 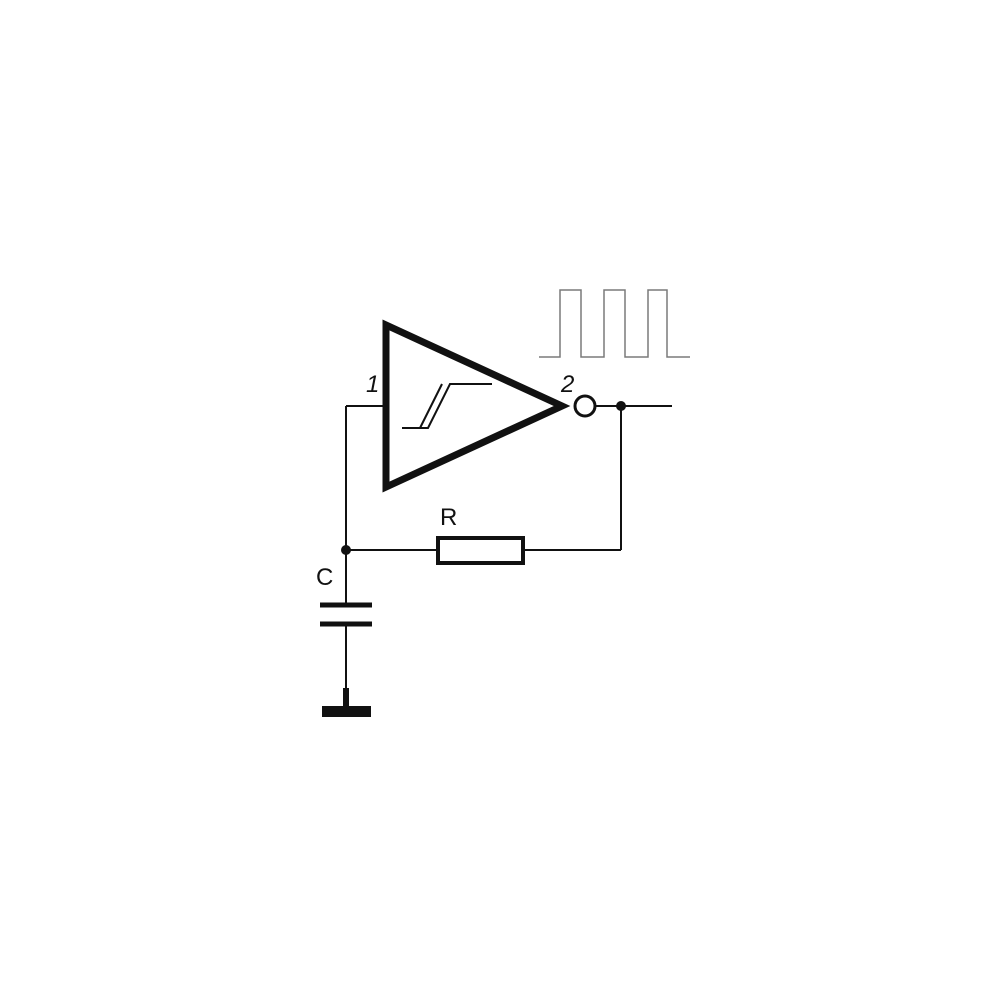 What do you see at coordinates (346, 711) in the screenshot?
I see `ground-symbol` at bounding box center [346, 711].